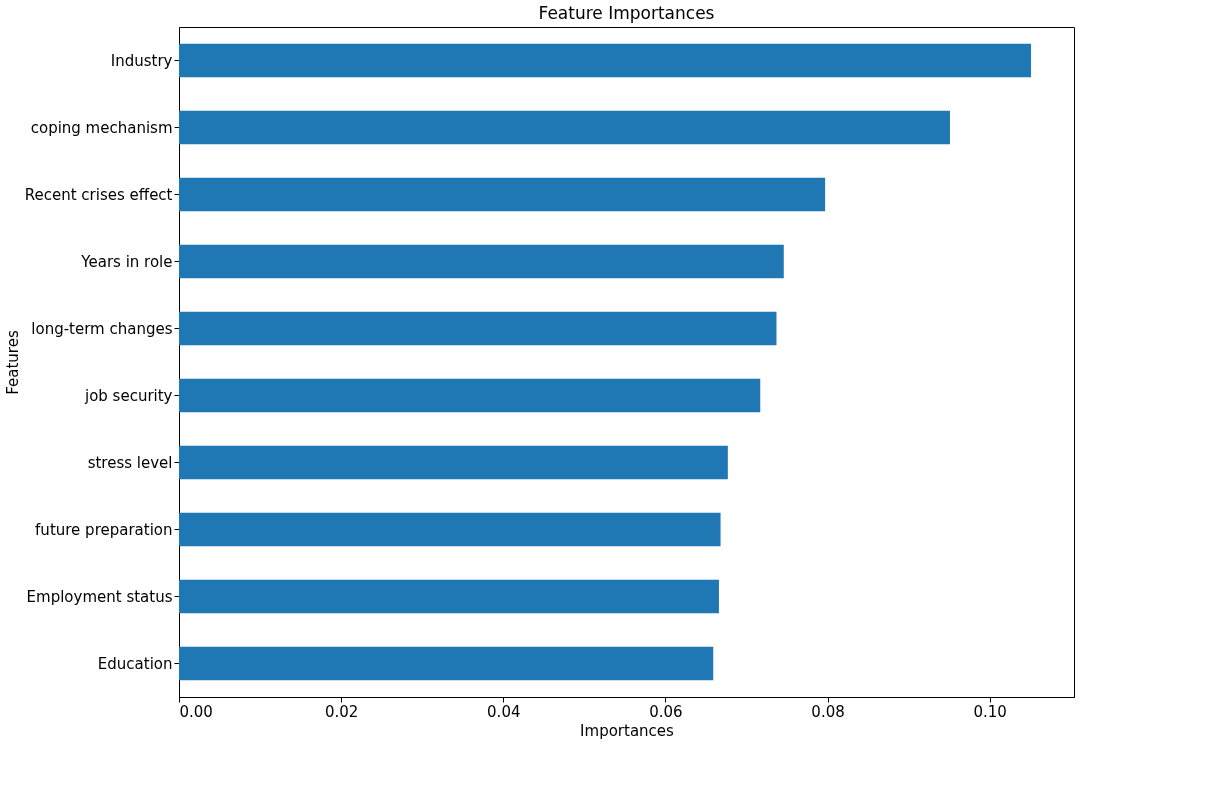 Image resolution: width=1215 pixels, height=803 pixels. Describe the element at coordinates (128, 395) in the screenshot. I see `y-tick-label: job security` at that location.